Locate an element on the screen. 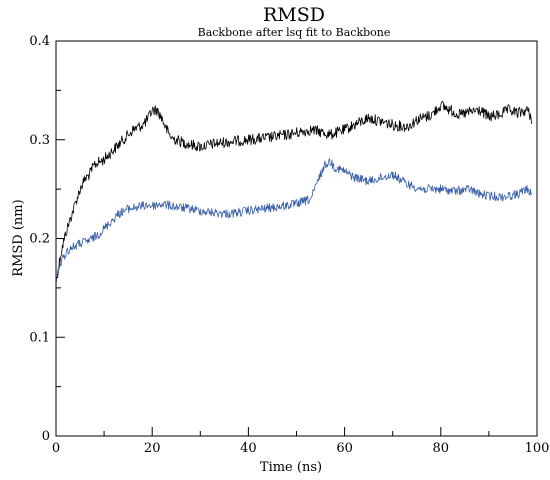 This screenshot has width=550, height=480. chart-subtitle: Backbone after lsq fit to Backbone is located at coordinates (294, 32).